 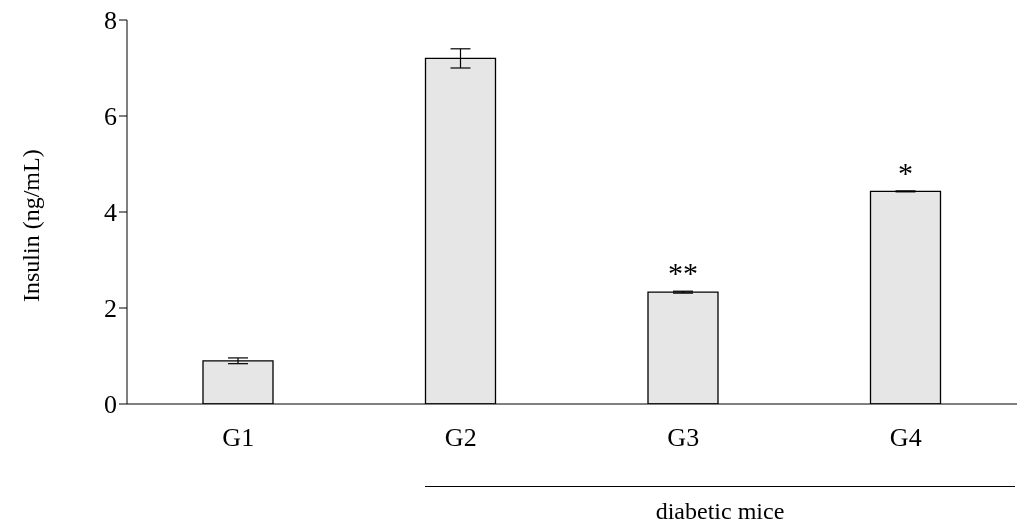 I want to click on y-tick-label: 6, so click(x=110, y=117).